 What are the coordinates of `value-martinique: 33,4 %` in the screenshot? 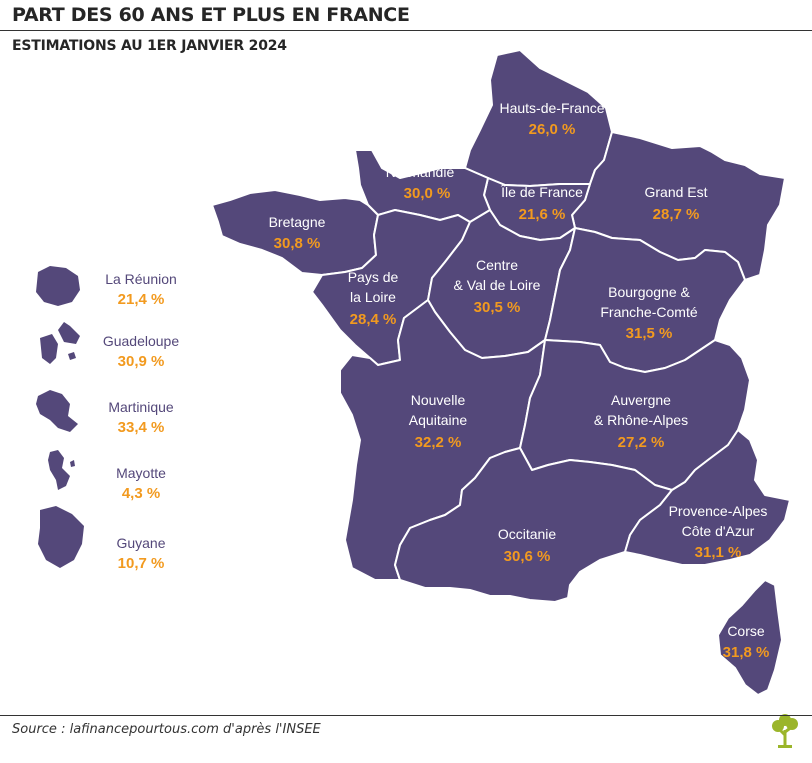 It's located at (141, 427).